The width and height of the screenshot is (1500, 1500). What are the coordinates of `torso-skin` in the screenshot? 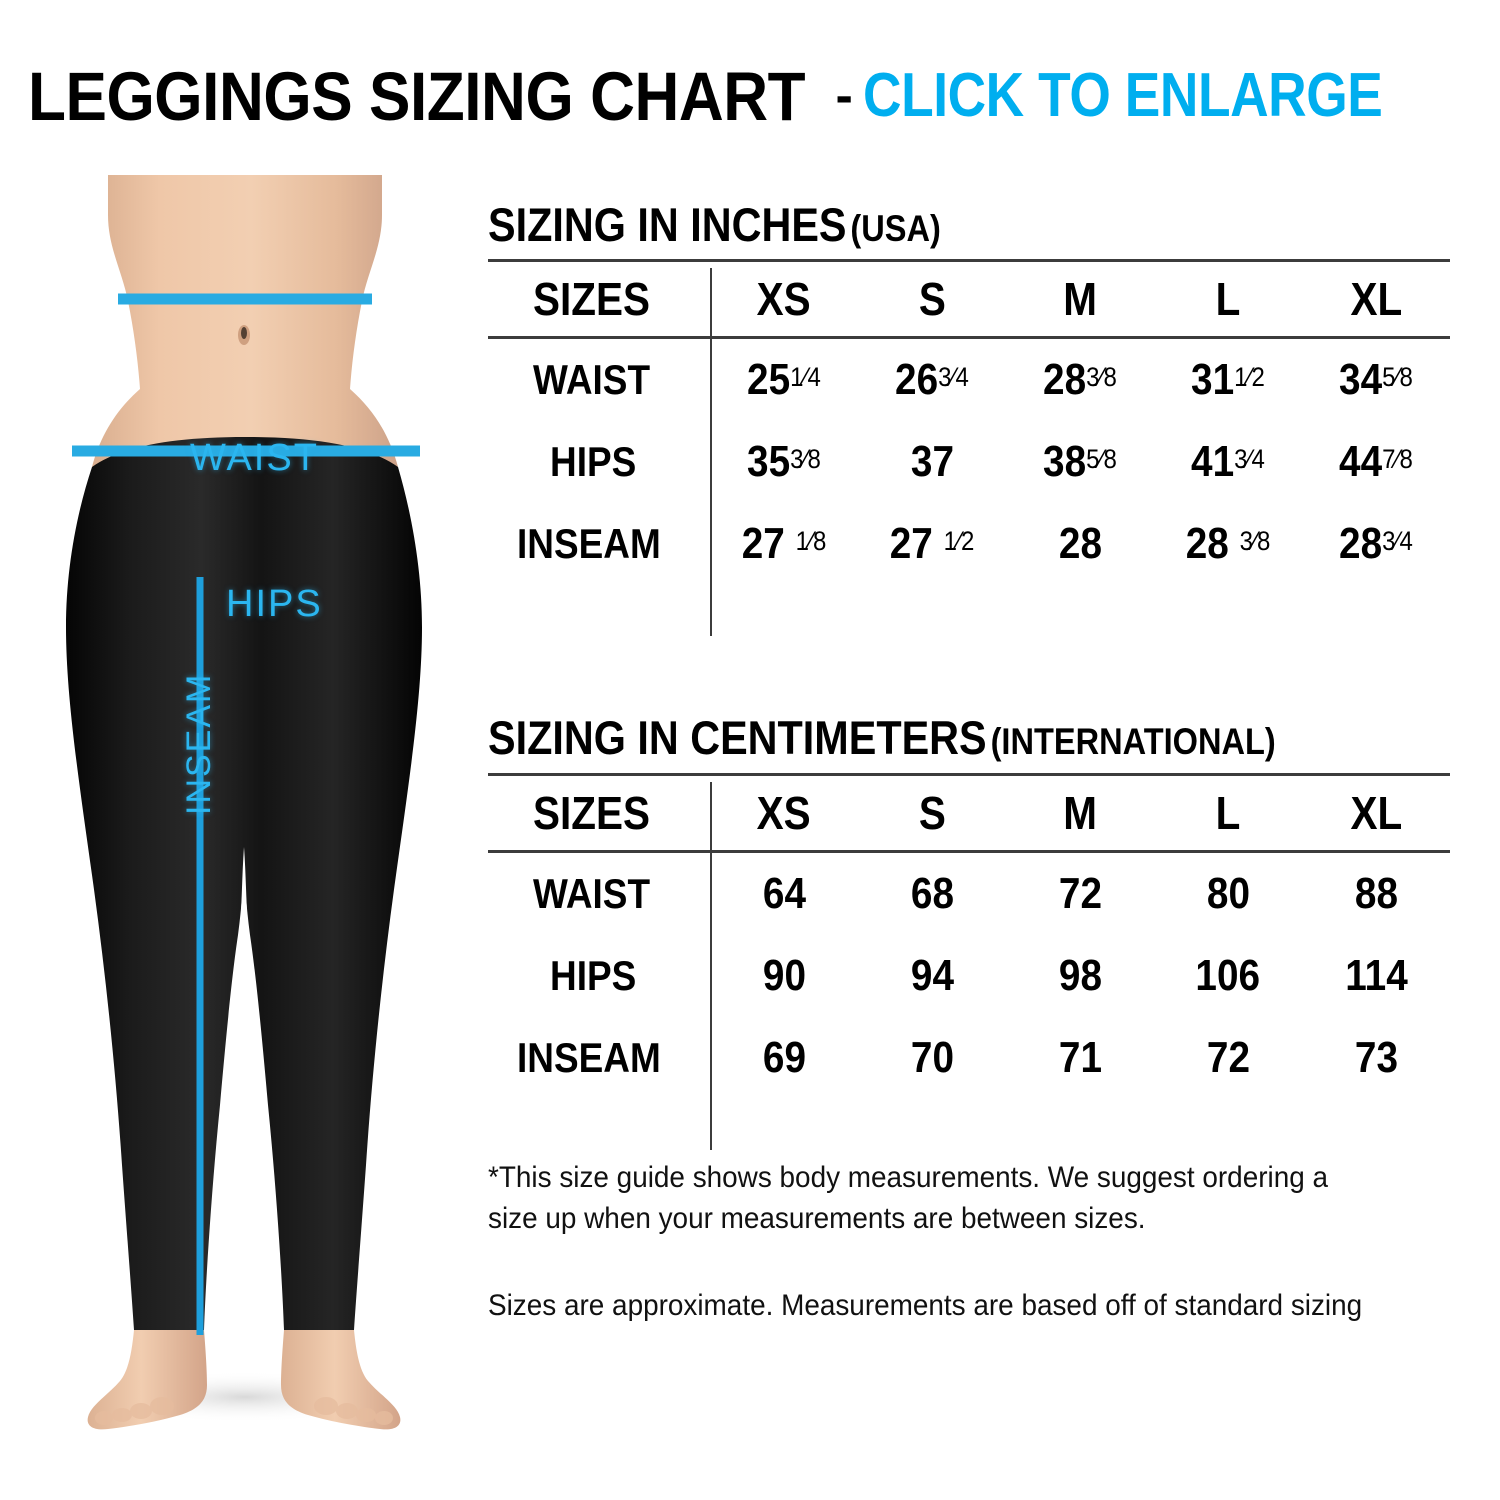 It's located at (245, 321).